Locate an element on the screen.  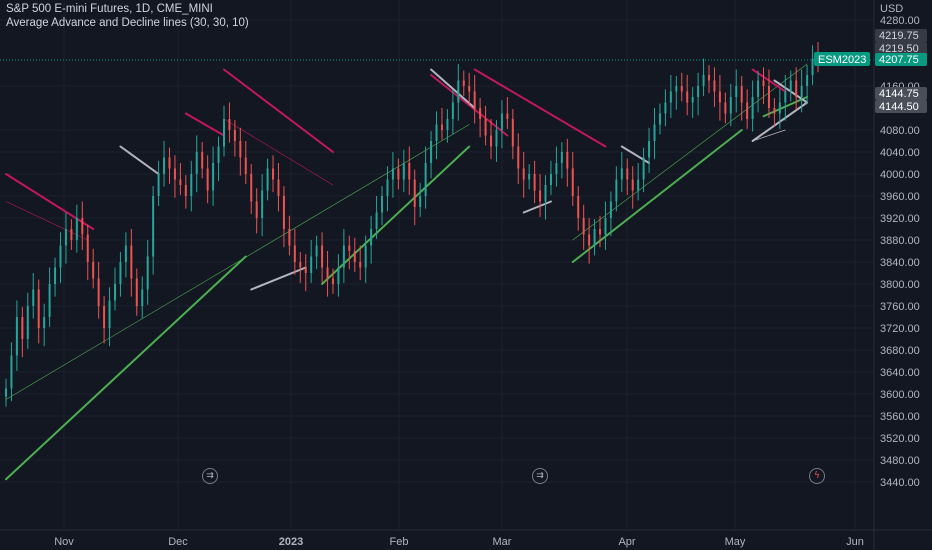
time-tick-label: Mar is located at coordinates (502, 542).